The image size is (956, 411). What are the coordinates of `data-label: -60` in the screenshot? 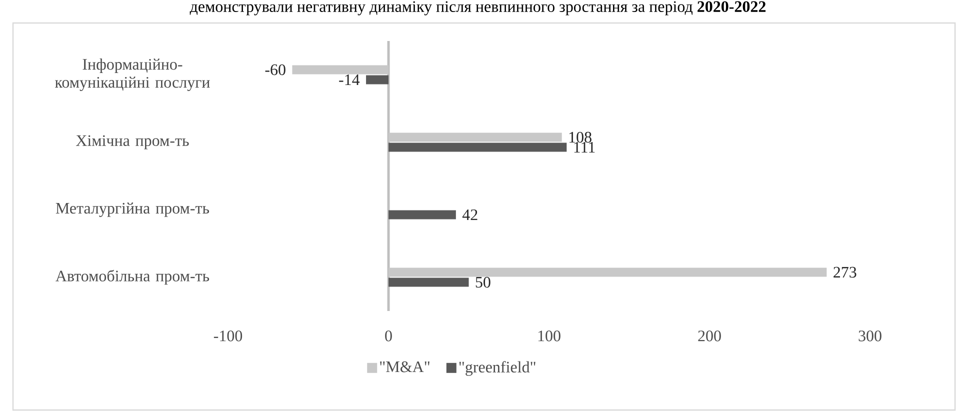 It's located at (275, 70).